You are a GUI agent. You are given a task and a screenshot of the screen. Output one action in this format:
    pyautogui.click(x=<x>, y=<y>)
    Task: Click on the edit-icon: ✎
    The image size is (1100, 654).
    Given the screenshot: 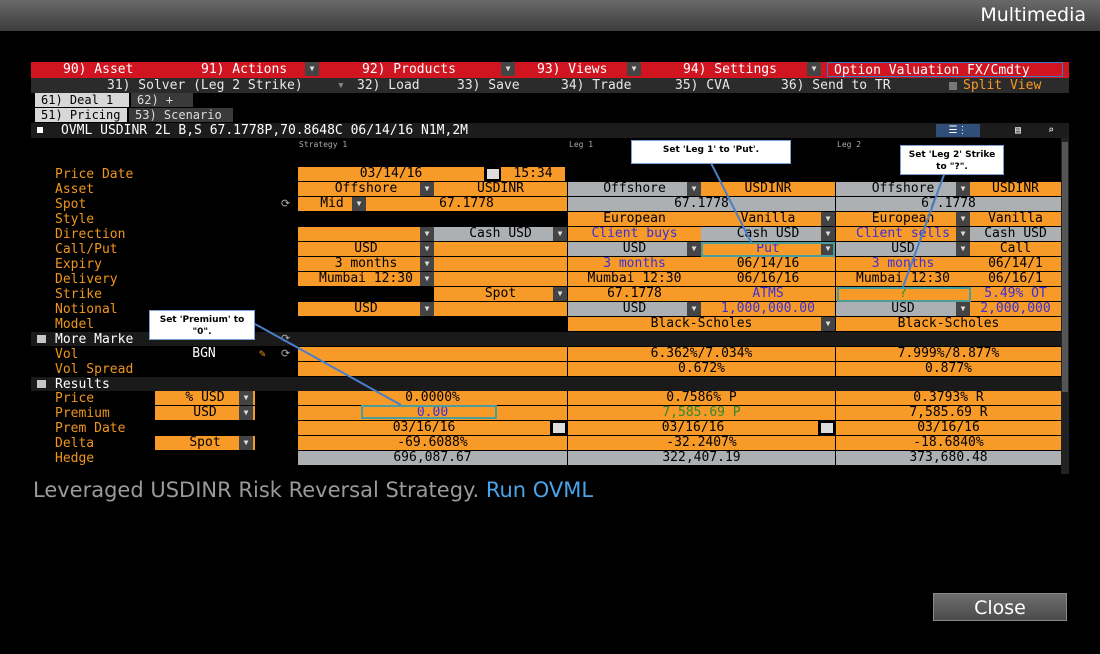 What is the action you would take?
    pyautogui.click(x=262, y=353)
    